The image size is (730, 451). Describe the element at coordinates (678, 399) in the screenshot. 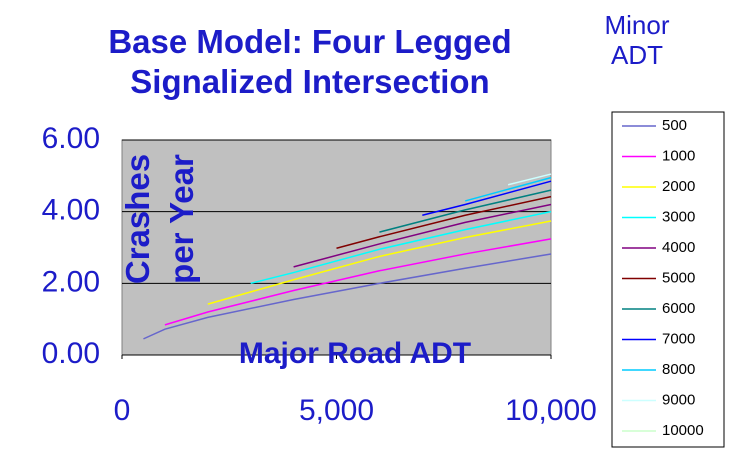

I see `legend-label: 9000` at that location.